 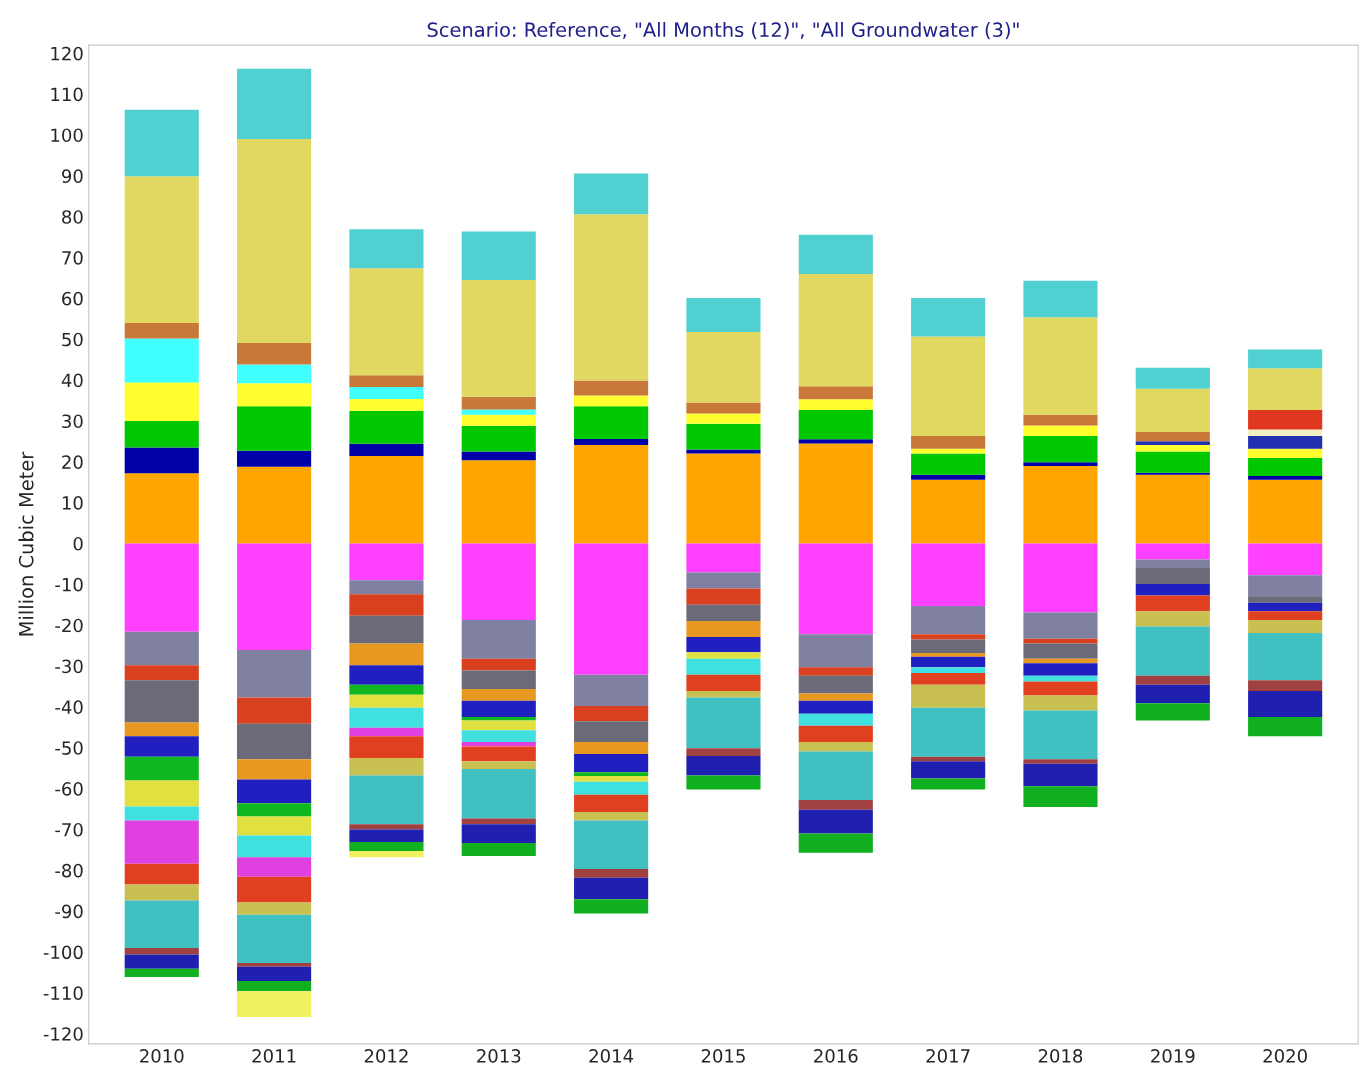 I want to click on x-tick-label: 2015, so click(x=723, y=1056).